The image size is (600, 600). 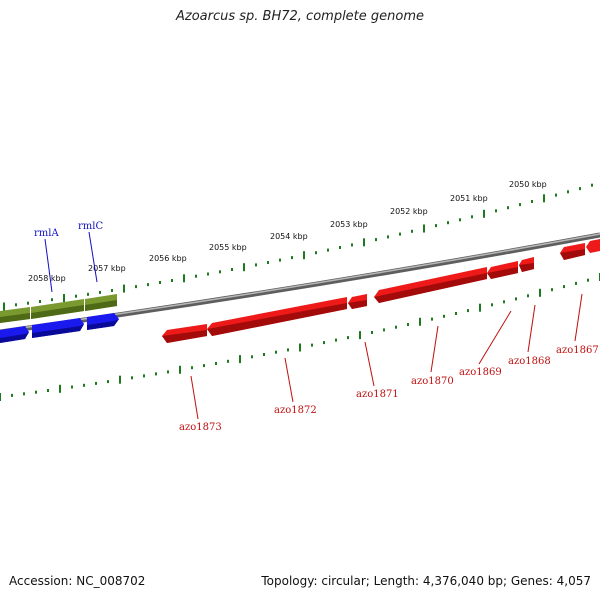 What do you see at coordinates (377, 394) in the screenshot?
I see `gene-label-azo1871: azo1871` at bounding box center [377, 394].